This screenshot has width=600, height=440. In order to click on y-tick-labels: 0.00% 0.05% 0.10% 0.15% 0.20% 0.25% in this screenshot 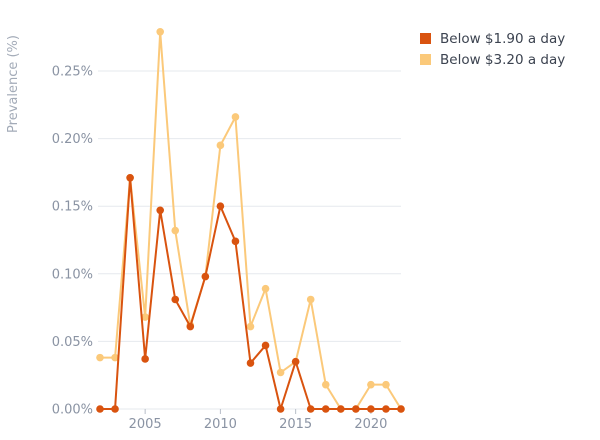, I will do `click(72, 241)`.